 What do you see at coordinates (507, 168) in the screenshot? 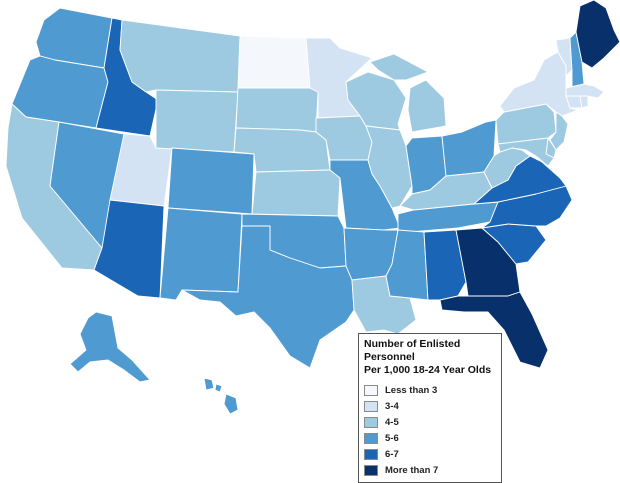
I see `state-wv` at bounding box center [507, 168].